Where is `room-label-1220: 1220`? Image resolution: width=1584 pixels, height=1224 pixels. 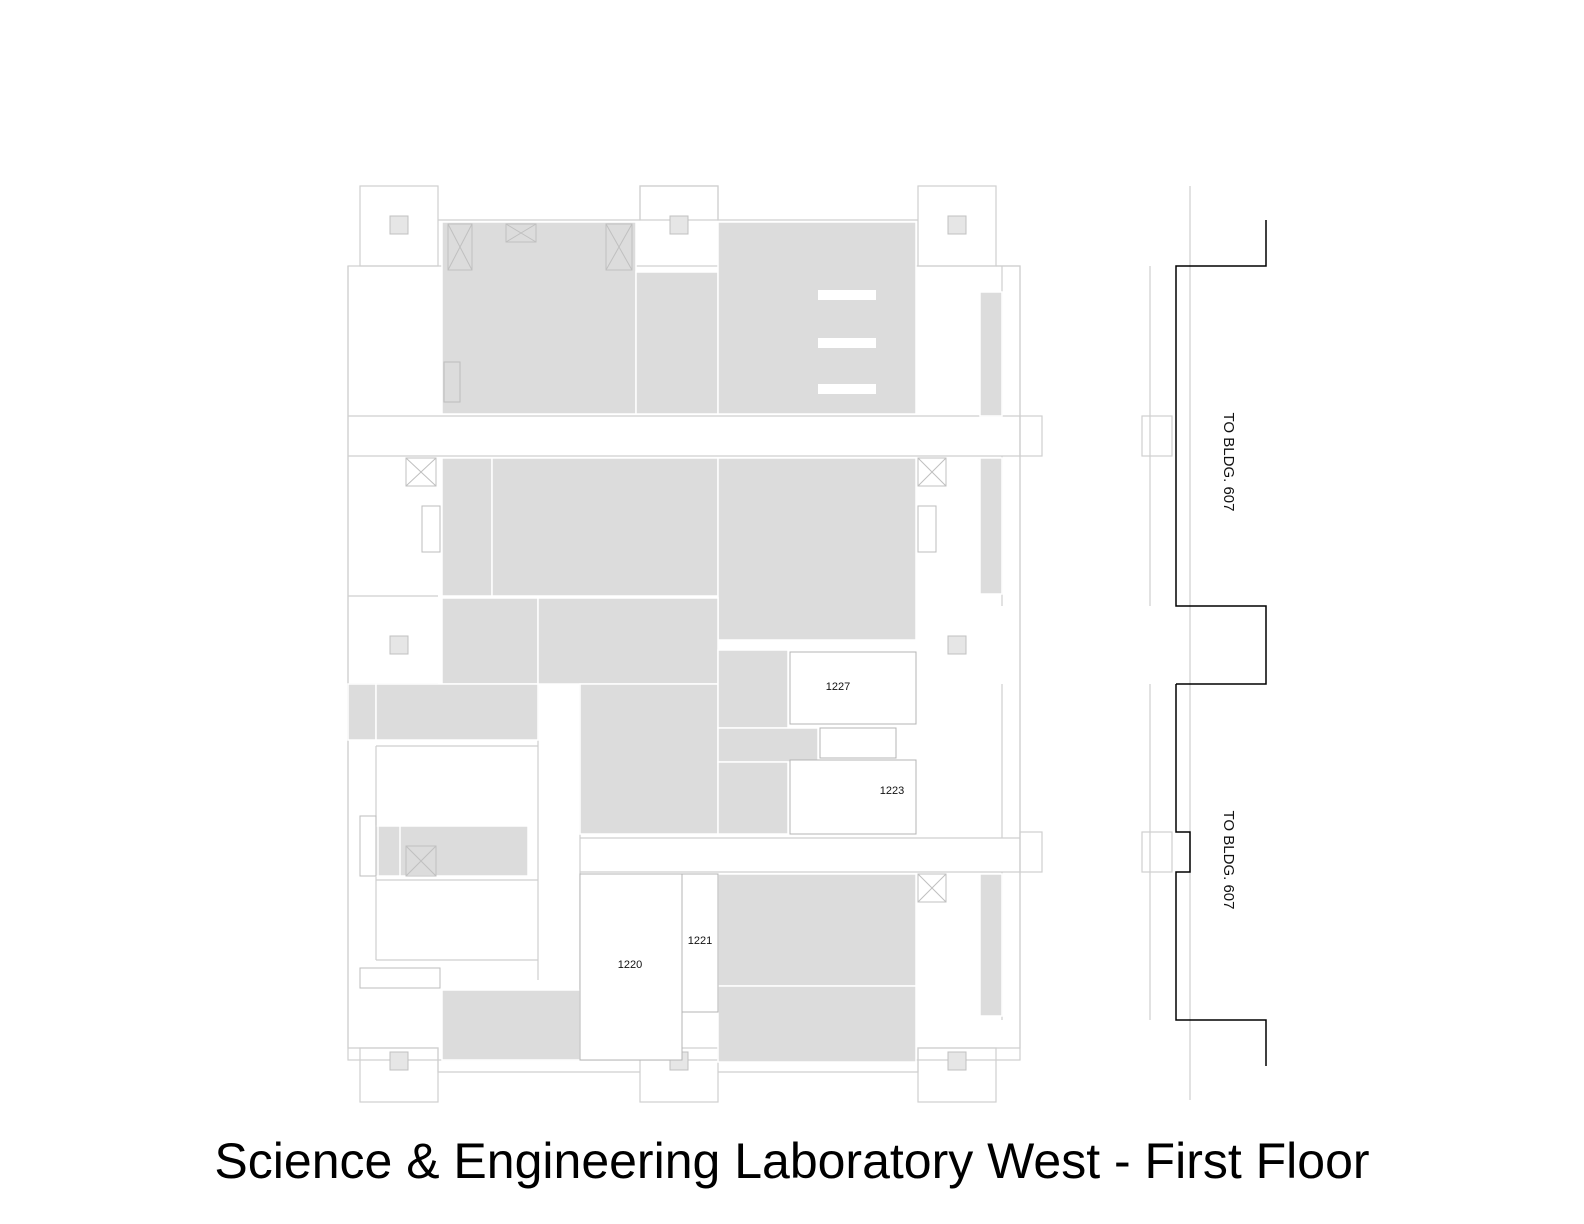 room-label-1220: 1220 is located at coordinates (630, 965).